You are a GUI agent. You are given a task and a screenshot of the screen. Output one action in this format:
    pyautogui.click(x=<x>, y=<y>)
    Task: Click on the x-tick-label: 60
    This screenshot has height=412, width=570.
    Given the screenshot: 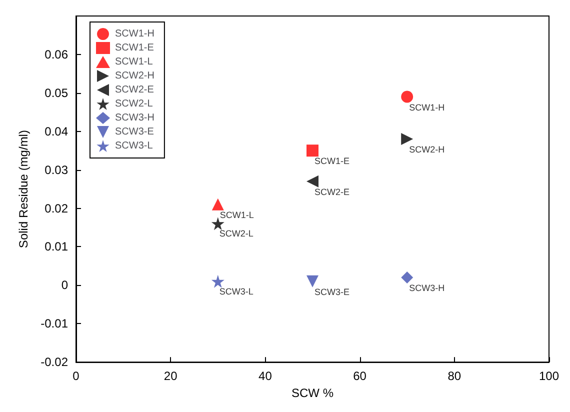 What is the action you would take?
    pyautogui.click(x=360, y=376)
    